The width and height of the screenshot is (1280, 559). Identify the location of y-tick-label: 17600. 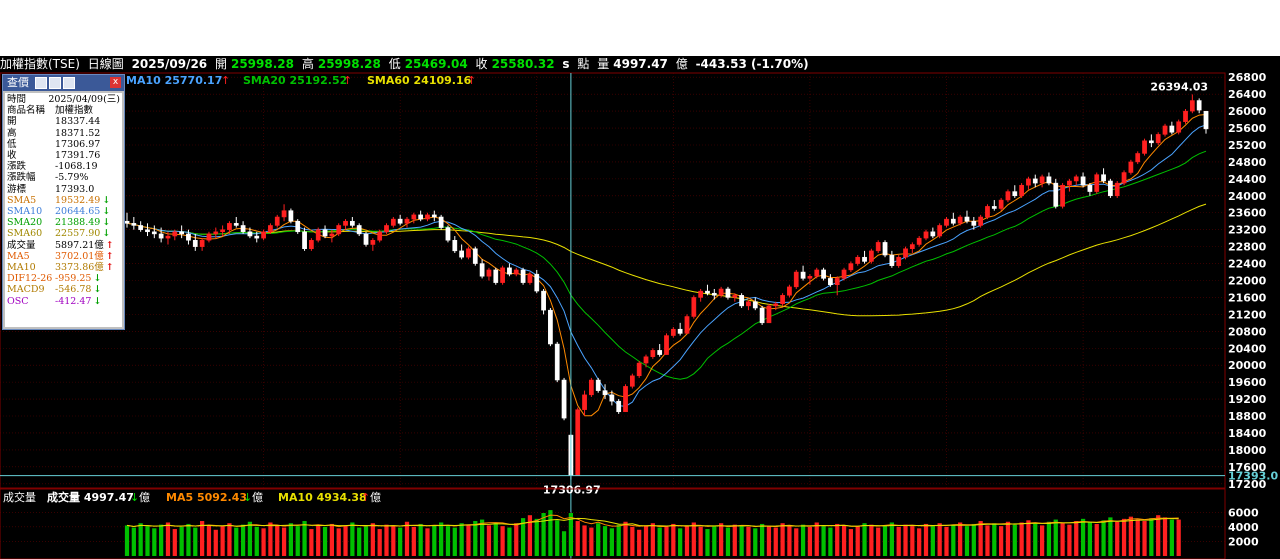
(1247, 467).